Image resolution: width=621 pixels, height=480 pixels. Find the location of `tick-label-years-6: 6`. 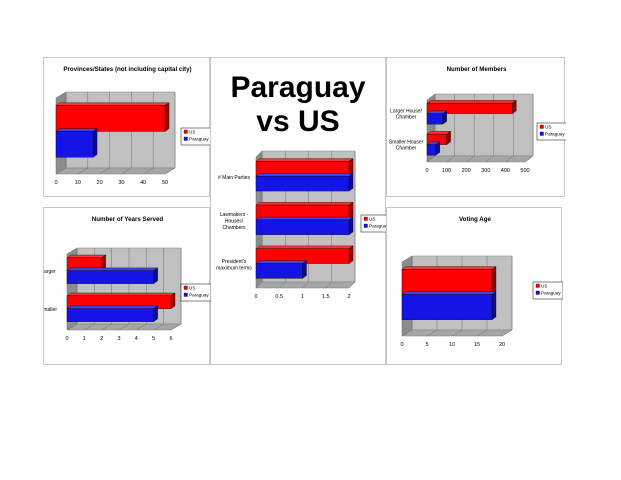

tick-label-years-6: 6 is located at coordinates (170, 339).